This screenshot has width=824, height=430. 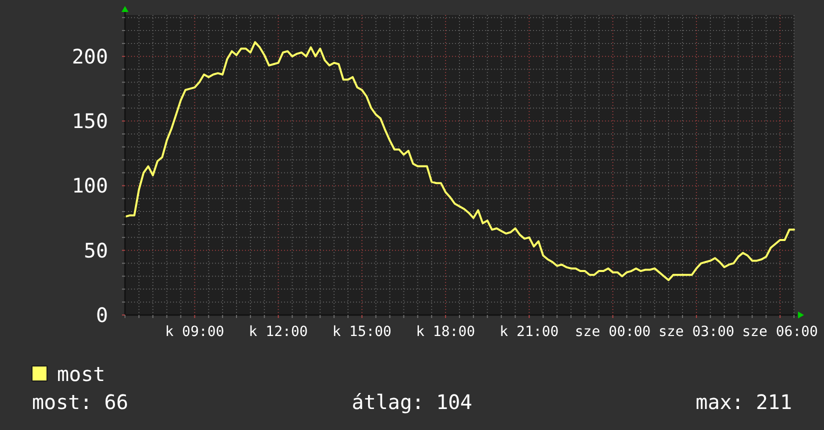 What do you see at coordinates (80, 402) in the screenshot?
I see `text: most: 66` at bounding box center [80, 402].